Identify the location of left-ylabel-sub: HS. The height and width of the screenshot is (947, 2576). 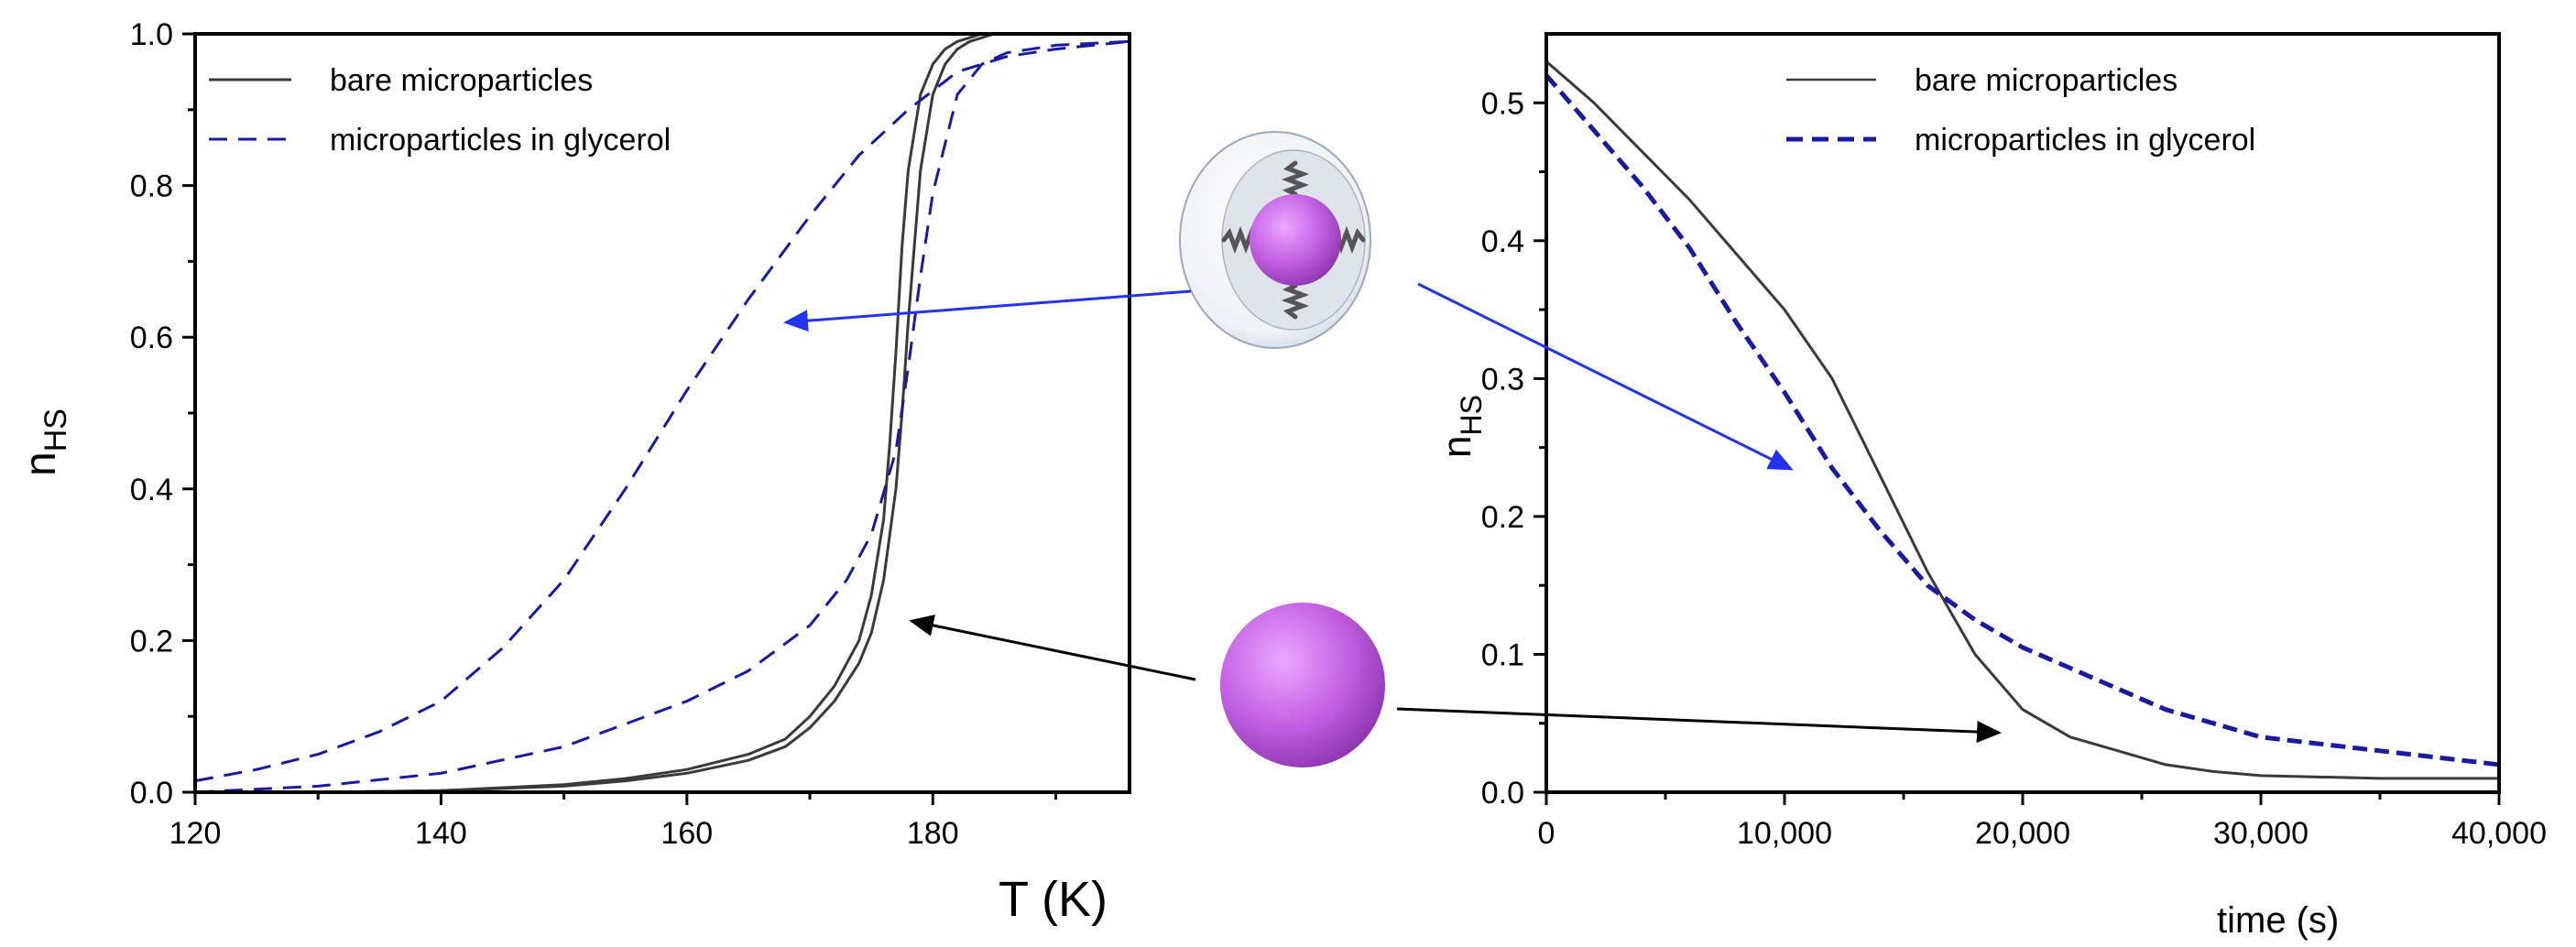
(56, 430).